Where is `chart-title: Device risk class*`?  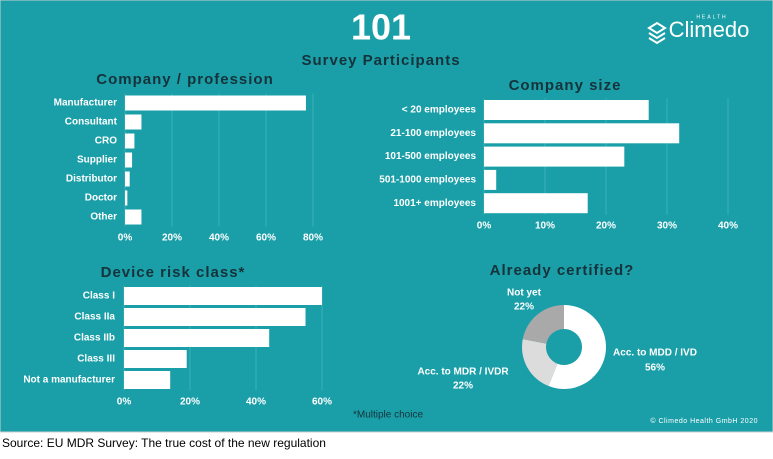
chart-title: Device risk class* is located at coordinates (173, 272).